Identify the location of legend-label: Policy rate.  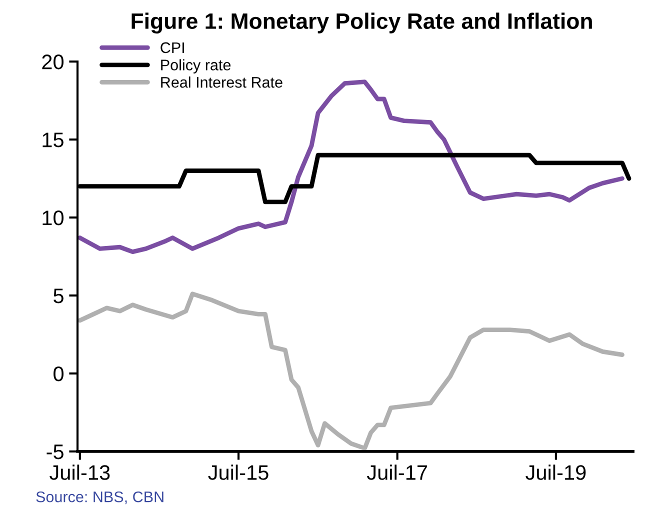
(196, 66).